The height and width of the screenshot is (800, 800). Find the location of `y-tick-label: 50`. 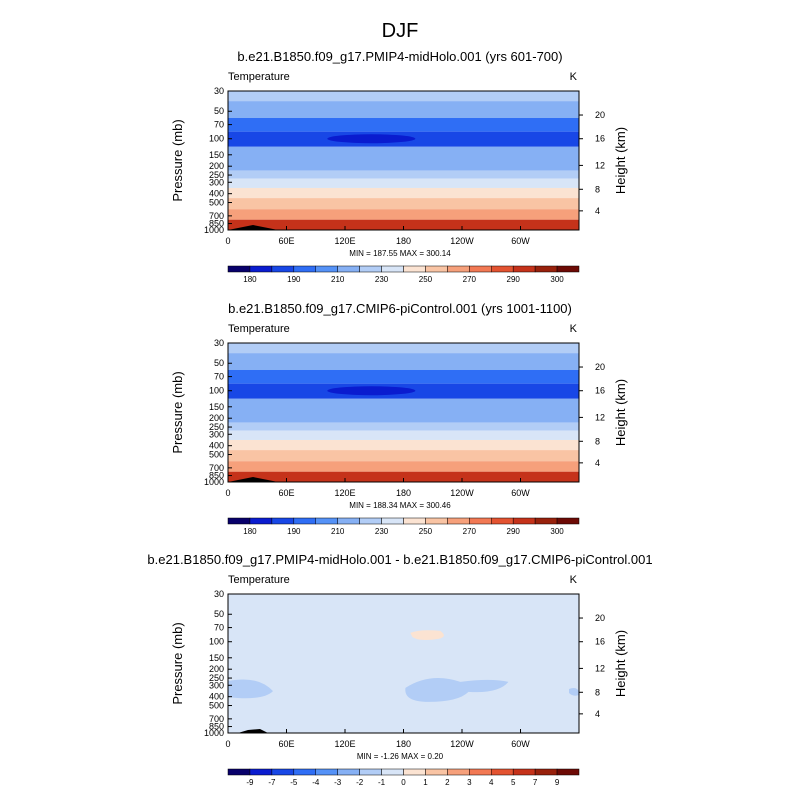

y-tick-label: 50 is located at coordinates (219, 111).